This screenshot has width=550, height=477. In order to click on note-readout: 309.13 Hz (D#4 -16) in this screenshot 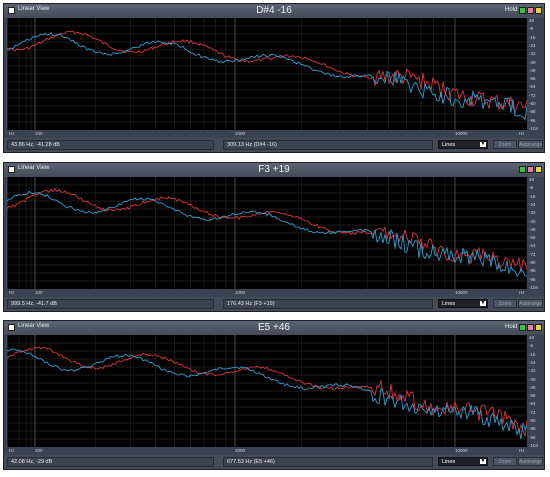, I will do `click(328, 145)`.